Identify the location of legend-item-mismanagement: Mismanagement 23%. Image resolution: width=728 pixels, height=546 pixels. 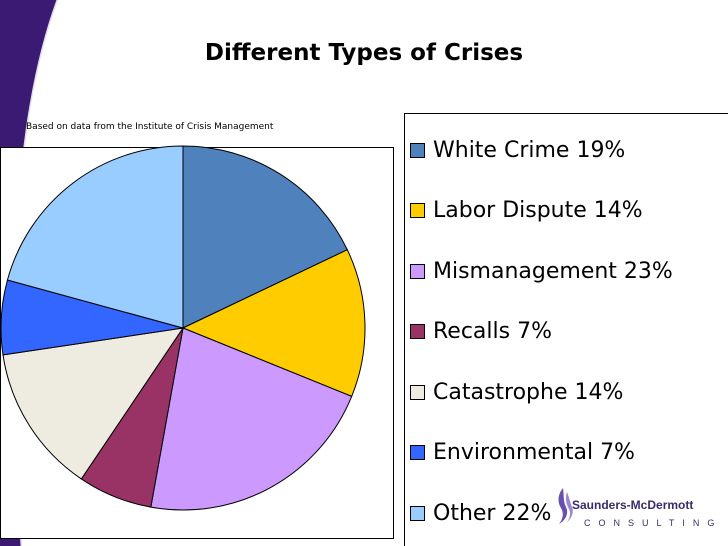
(541, 271).